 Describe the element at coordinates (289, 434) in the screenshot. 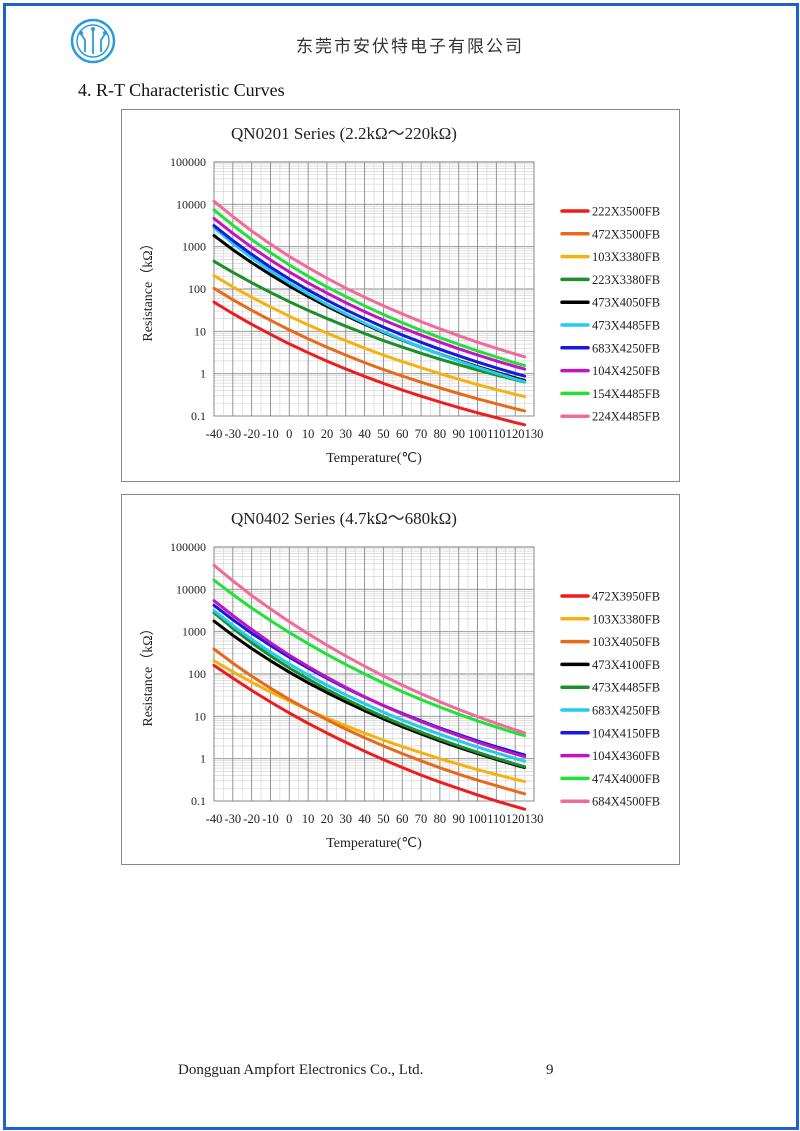

I see `x-tick-label: 0` at that location.